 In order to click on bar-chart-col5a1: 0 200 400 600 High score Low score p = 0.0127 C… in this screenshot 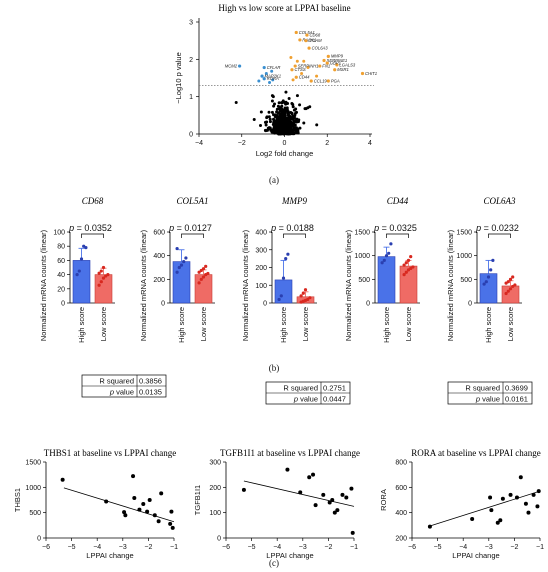, I will do `click(177, 269)`.